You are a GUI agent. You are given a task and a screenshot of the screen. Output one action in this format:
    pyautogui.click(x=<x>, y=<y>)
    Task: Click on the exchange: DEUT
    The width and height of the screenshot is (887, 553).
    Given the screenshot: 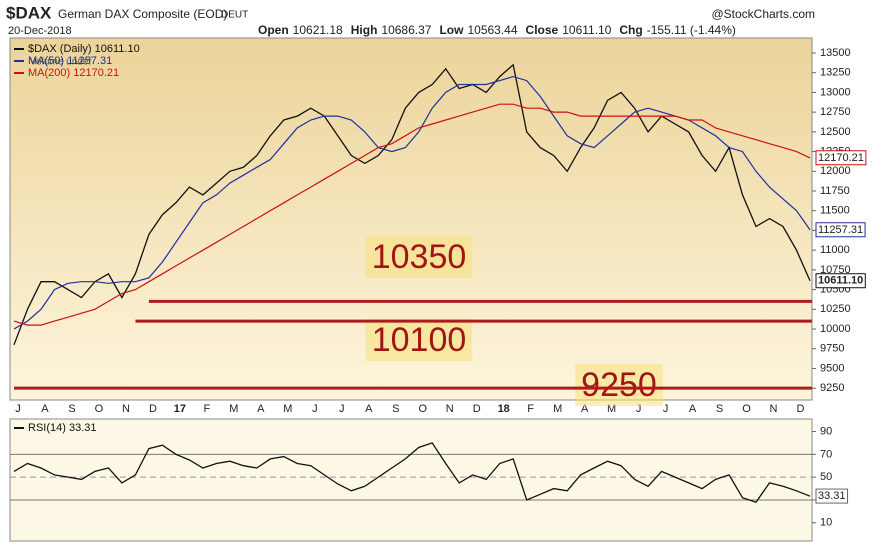 What is the action you would take?
    pyautogui.click(x=234, y=15)
    